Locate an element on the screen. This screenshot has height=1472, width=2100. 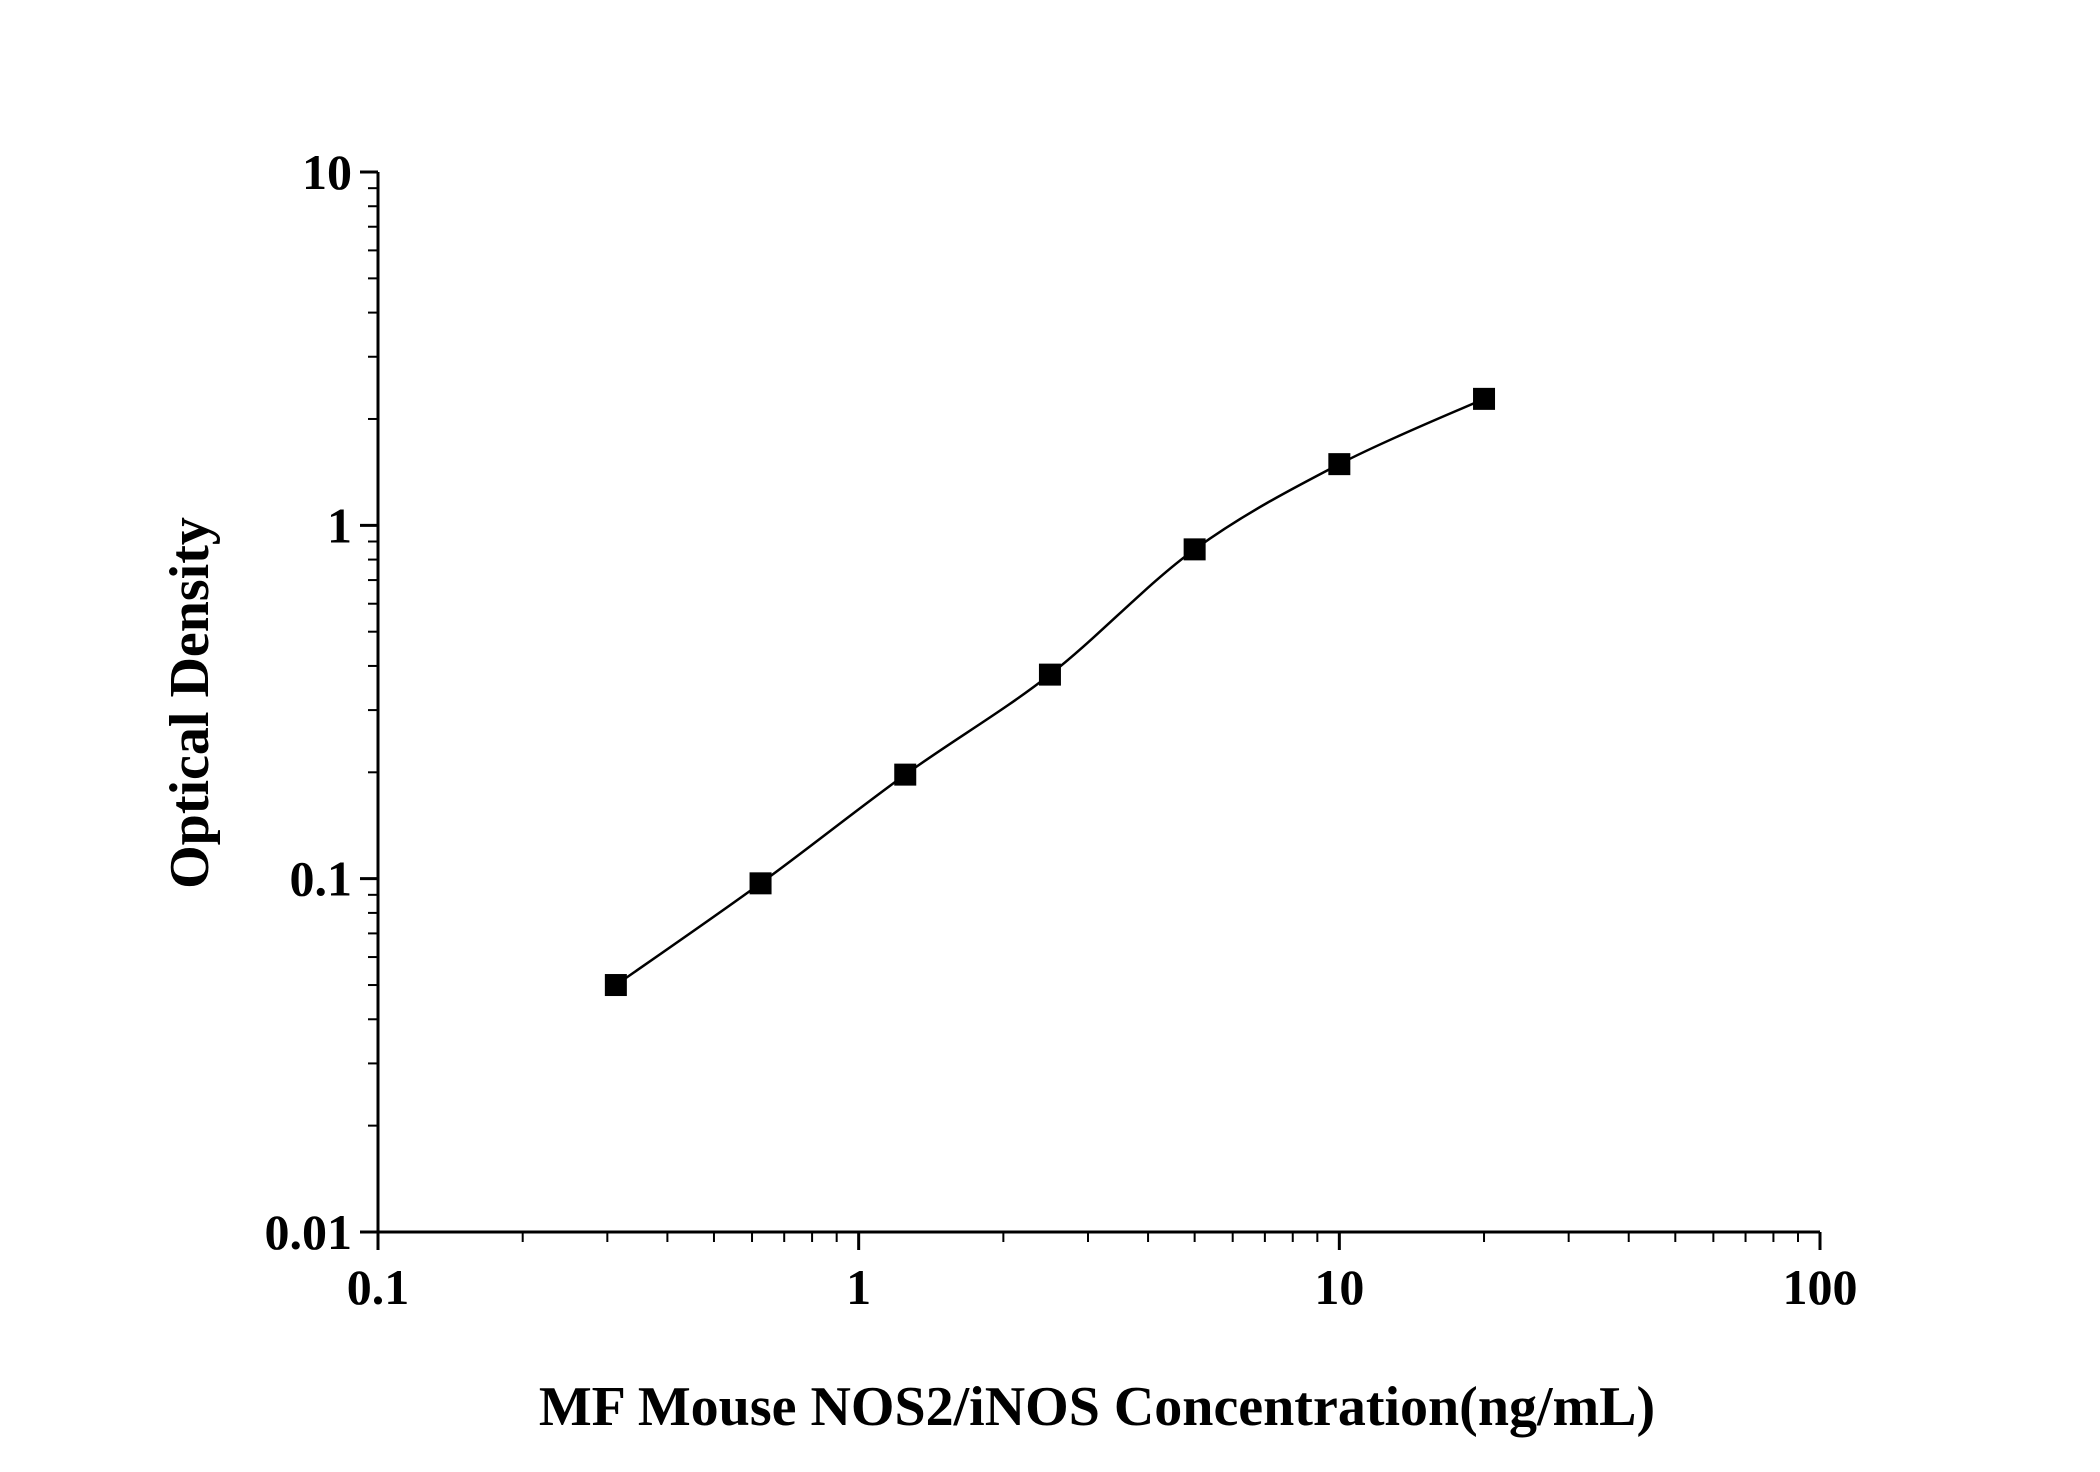
x-tick-label: 100 is located at coordinates (1820, 1287).